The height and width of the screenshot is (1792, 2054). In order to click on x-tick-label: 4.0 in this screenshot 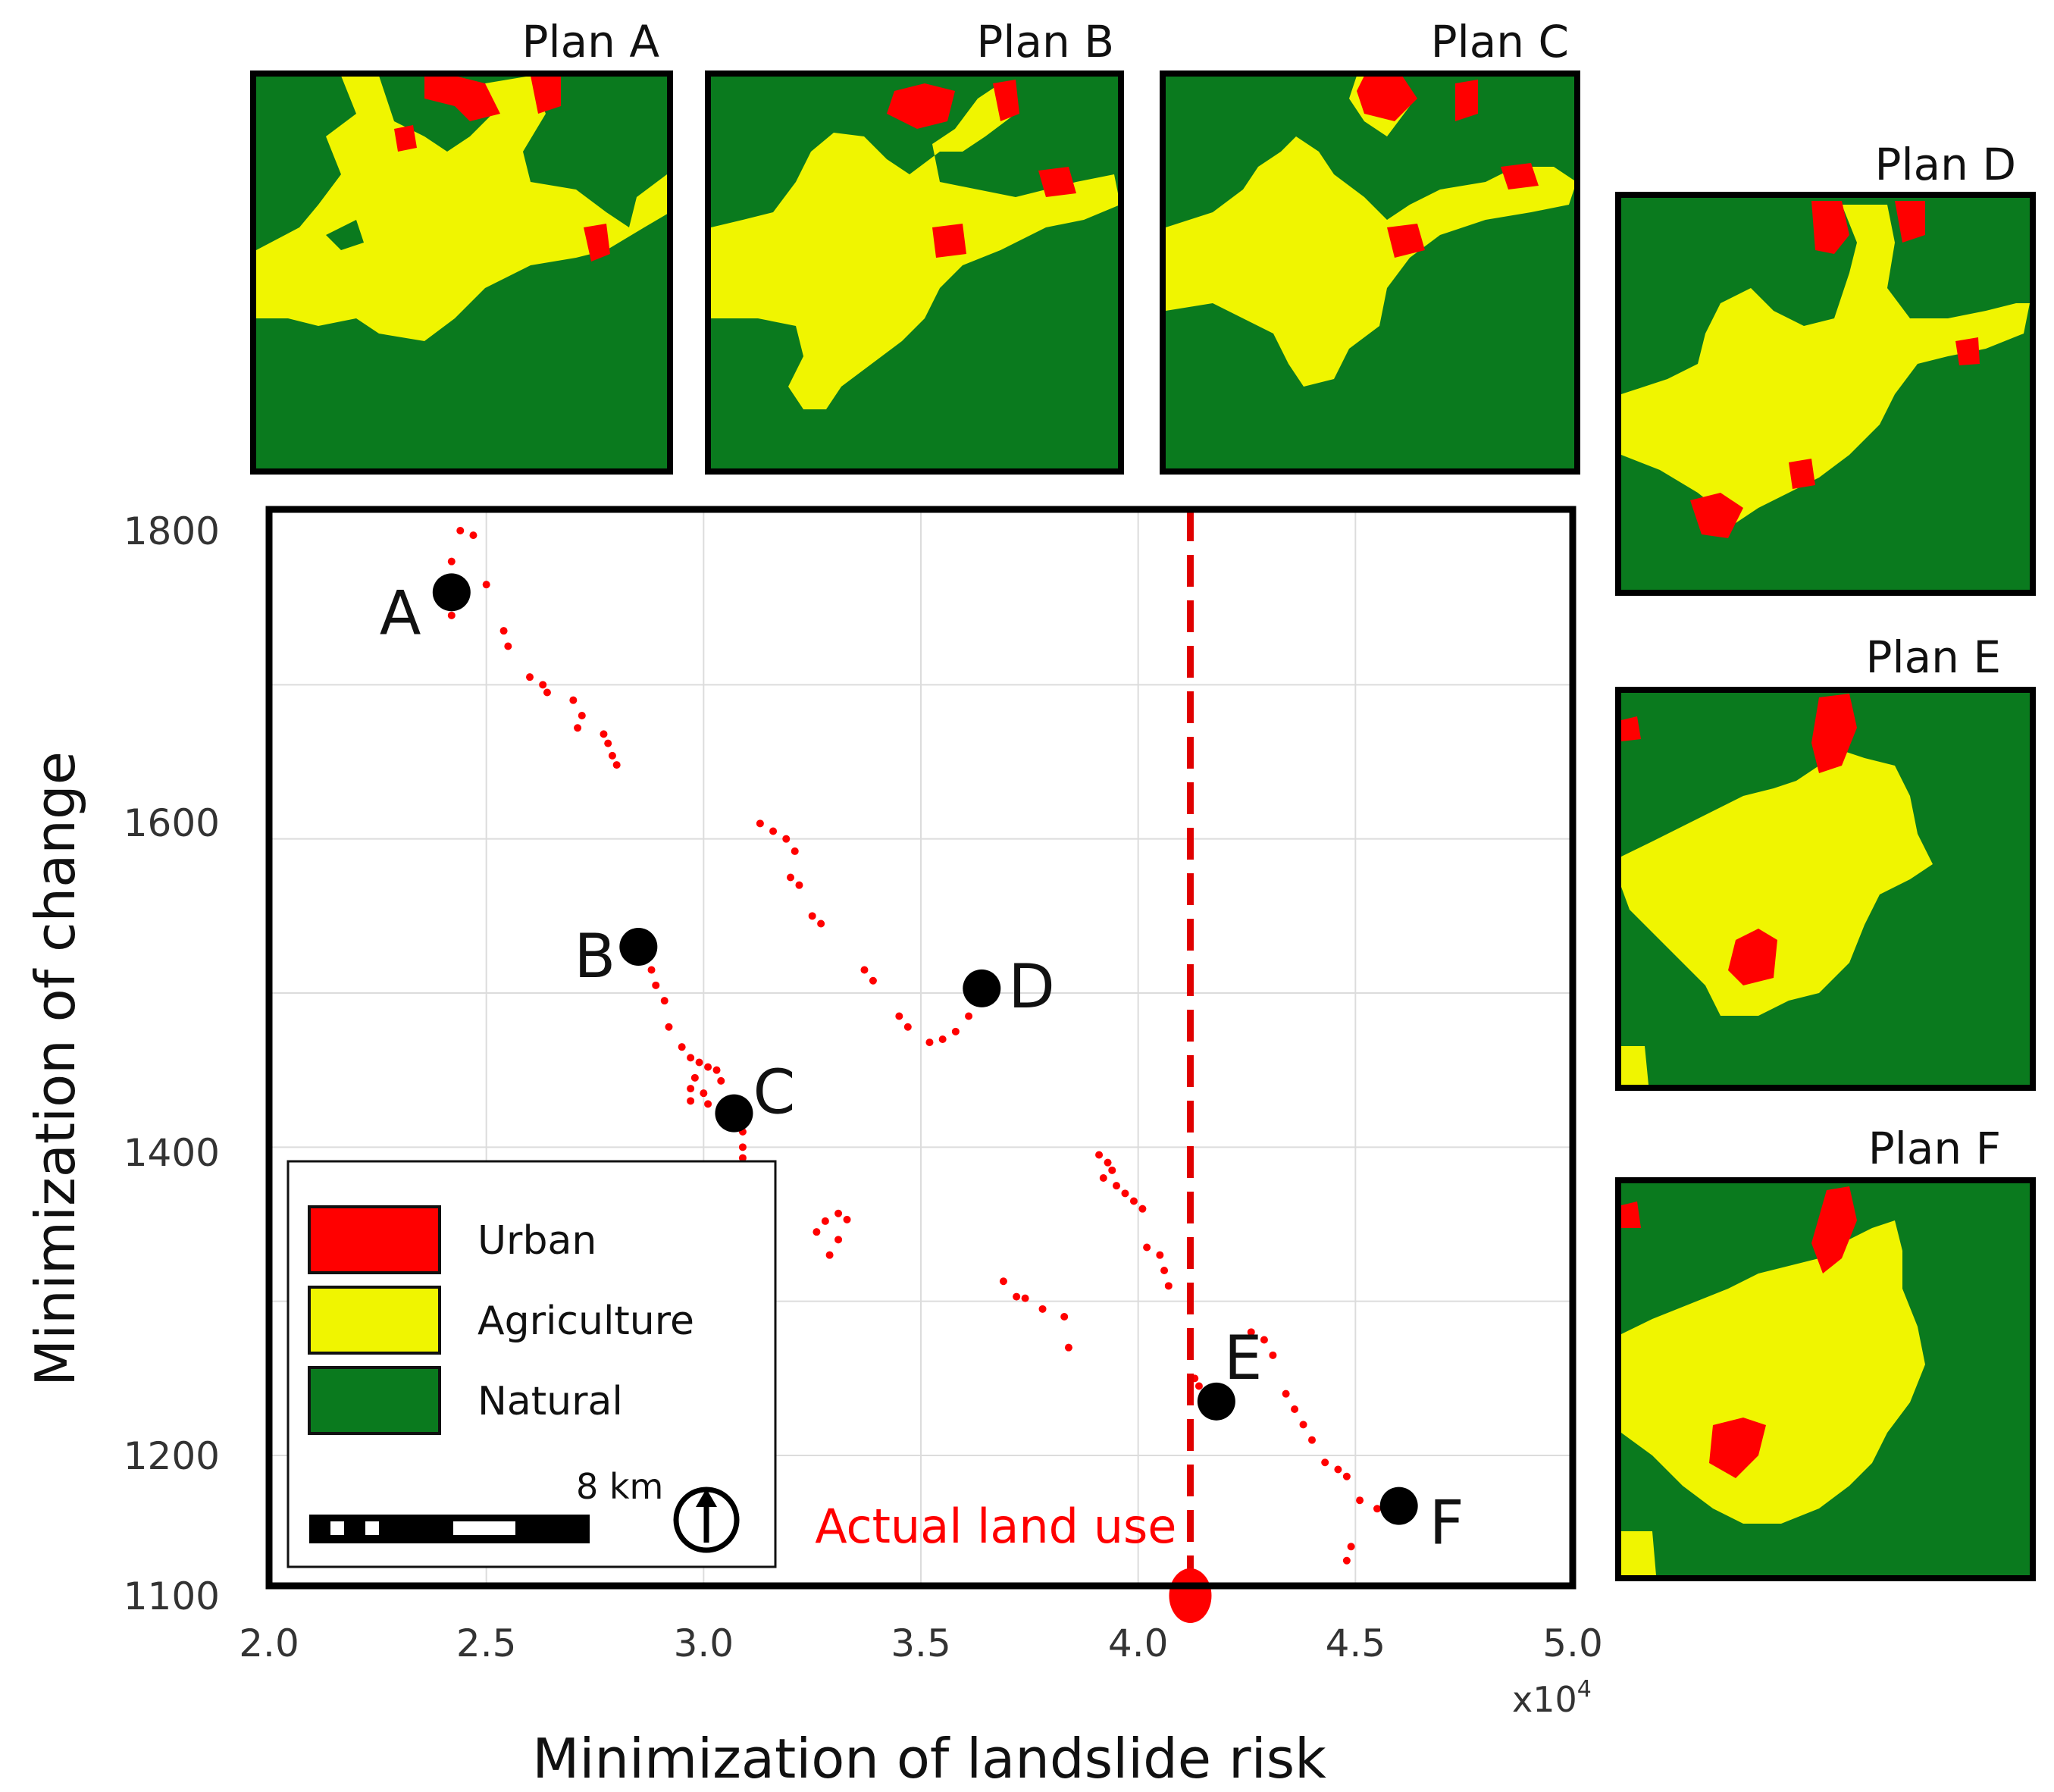, I will do `click(1138, 1643)`.